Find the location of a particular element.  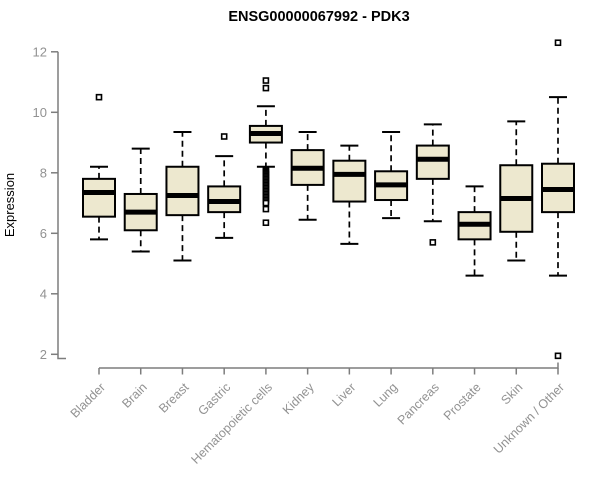

category-label: Unknown / Other is located at coordinates (529, 418).